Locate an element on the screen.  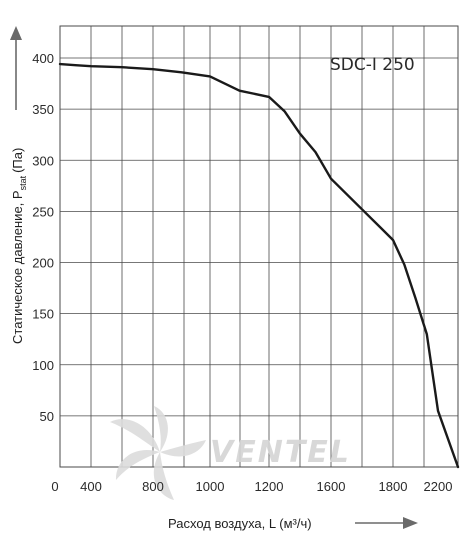
y-axis-title-sub: stat is located at coordinates (23, 182).